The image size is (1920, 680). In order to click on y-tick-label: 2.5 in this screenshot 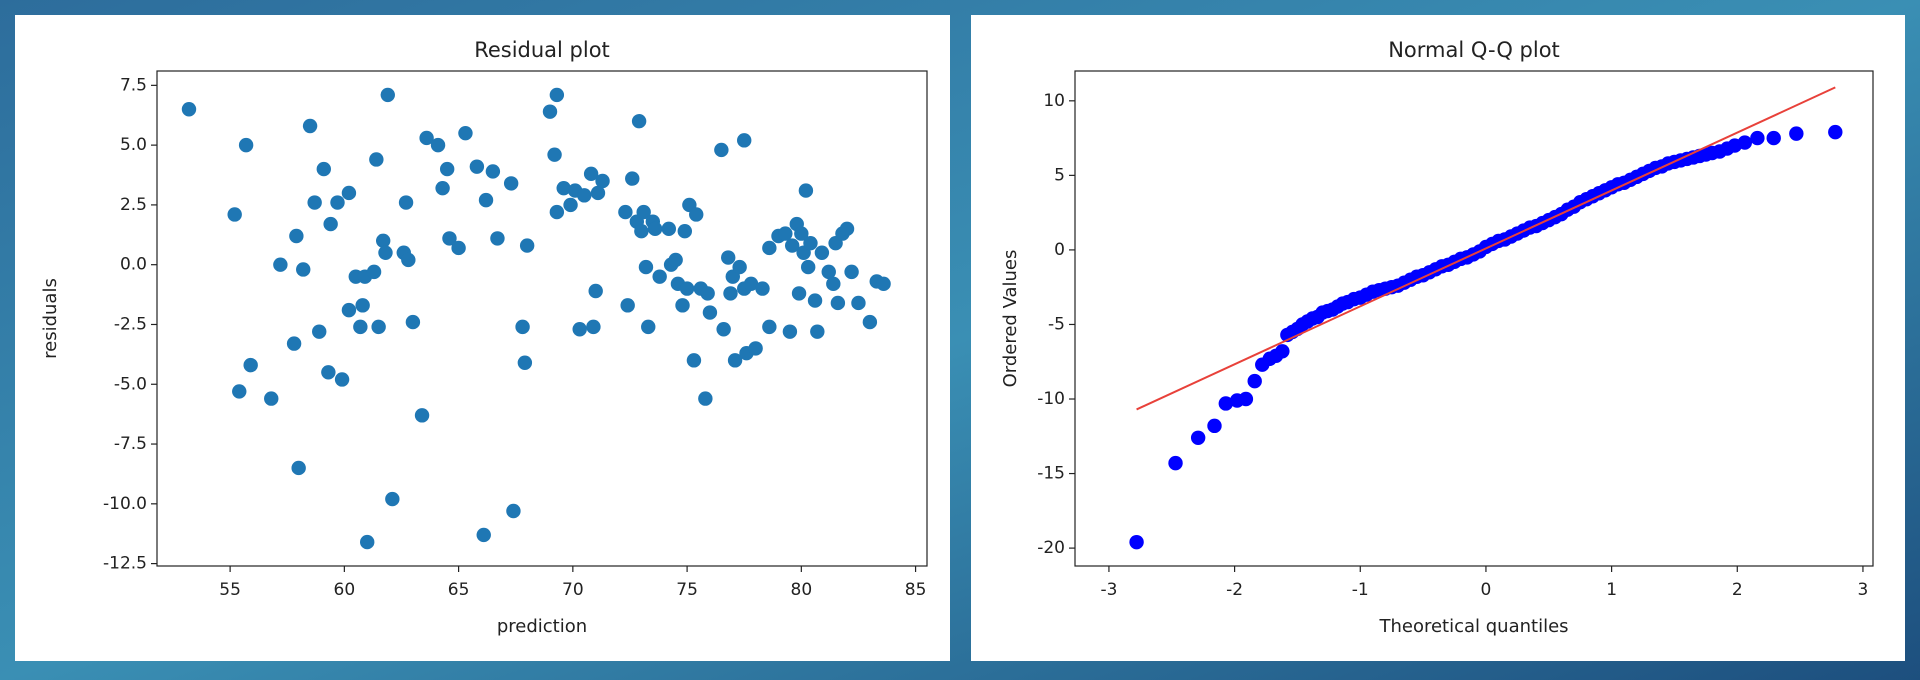, I will do `click(133, 205)`.